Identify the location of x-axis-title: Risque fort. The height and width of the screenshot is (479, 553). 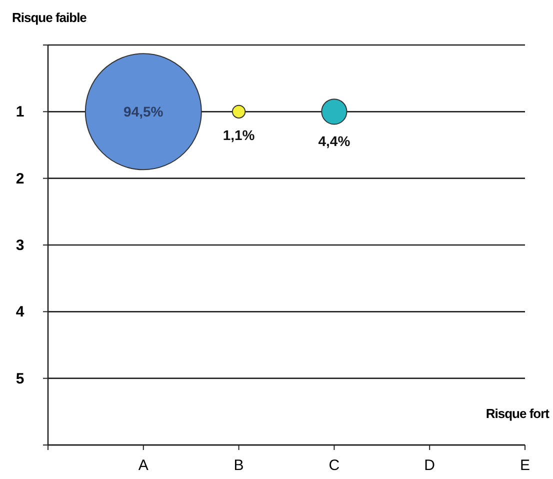
(518, 413).